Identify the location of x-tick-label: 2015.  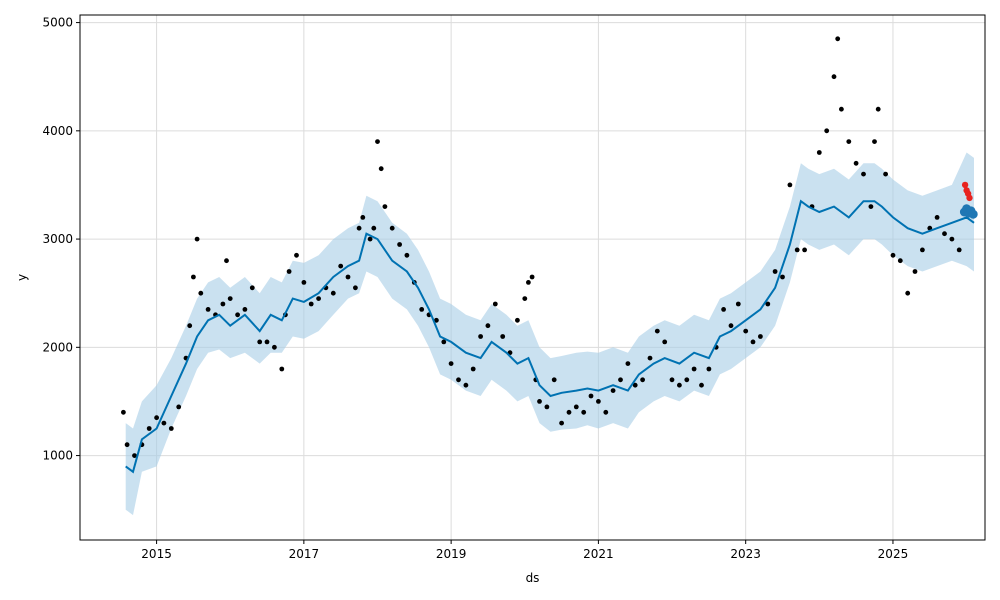
(156, 554).